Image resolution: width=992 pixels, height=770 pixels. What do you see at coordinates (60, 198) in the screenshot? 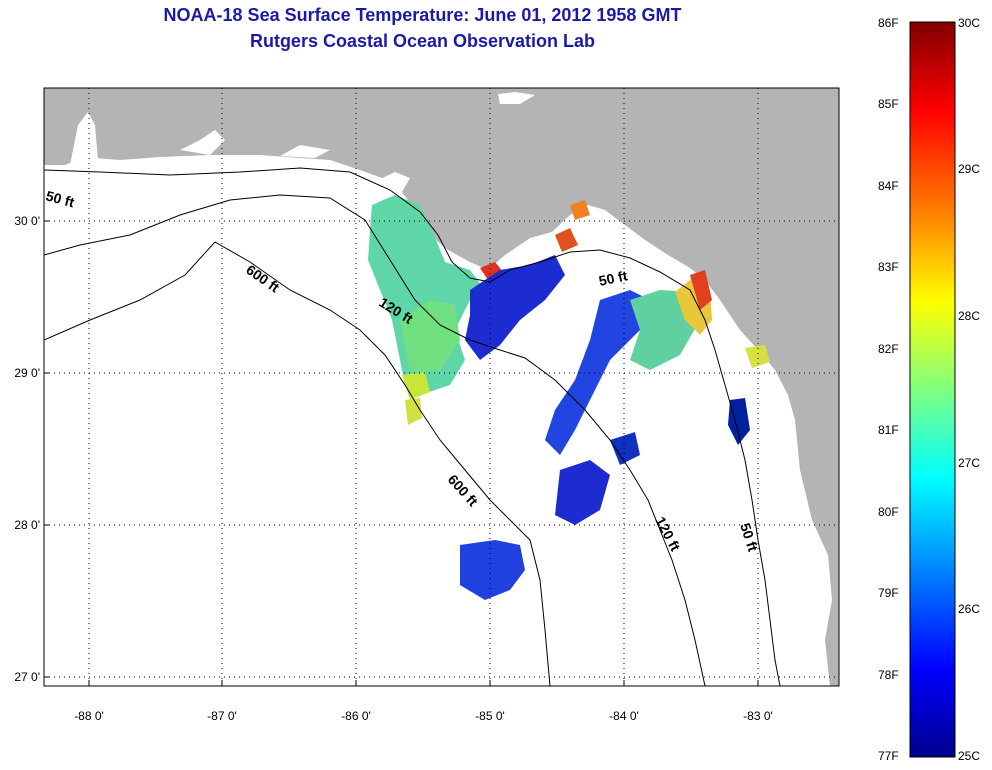
I see `contour-label-50ft-west: 50 ft` at bounding box center [60, 198].